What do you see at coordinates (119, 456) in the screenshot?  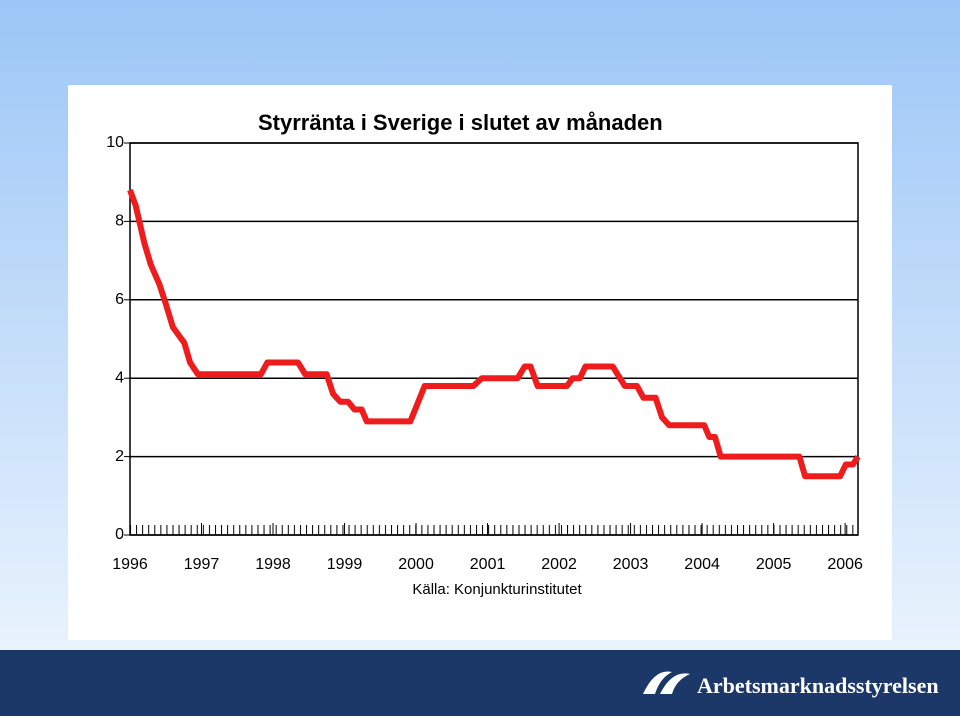 I see `y-tick-label: 2` at bounding box center [119, 456].